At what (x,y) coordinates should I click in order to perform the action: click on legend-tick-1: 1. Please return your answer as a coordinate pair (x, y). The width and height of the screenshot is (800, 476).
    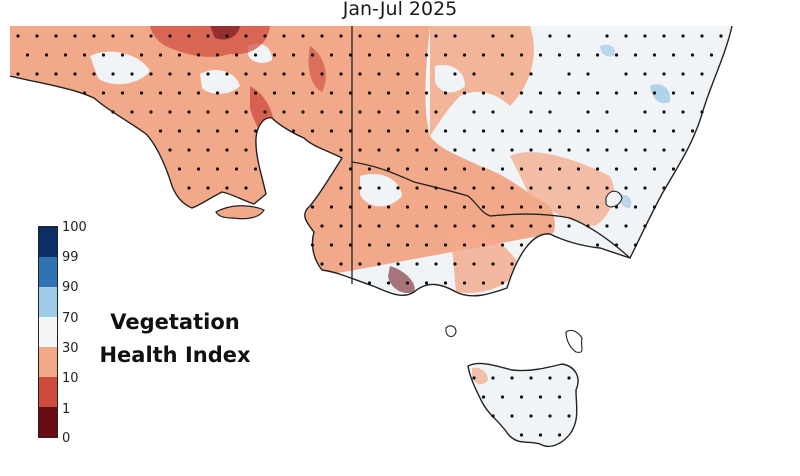
    Looking at the image, I should click on (66, 409).